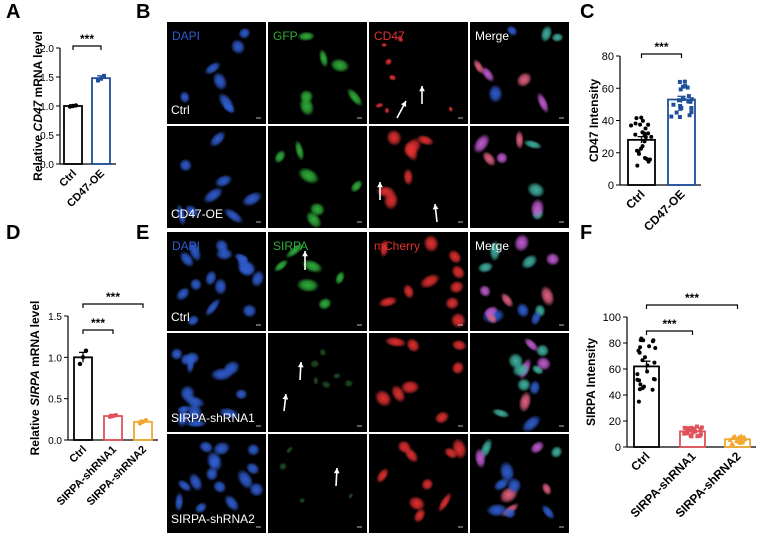 The image size is (757, 538). I want to click on y-tick-label: 60, so click(615, 370).